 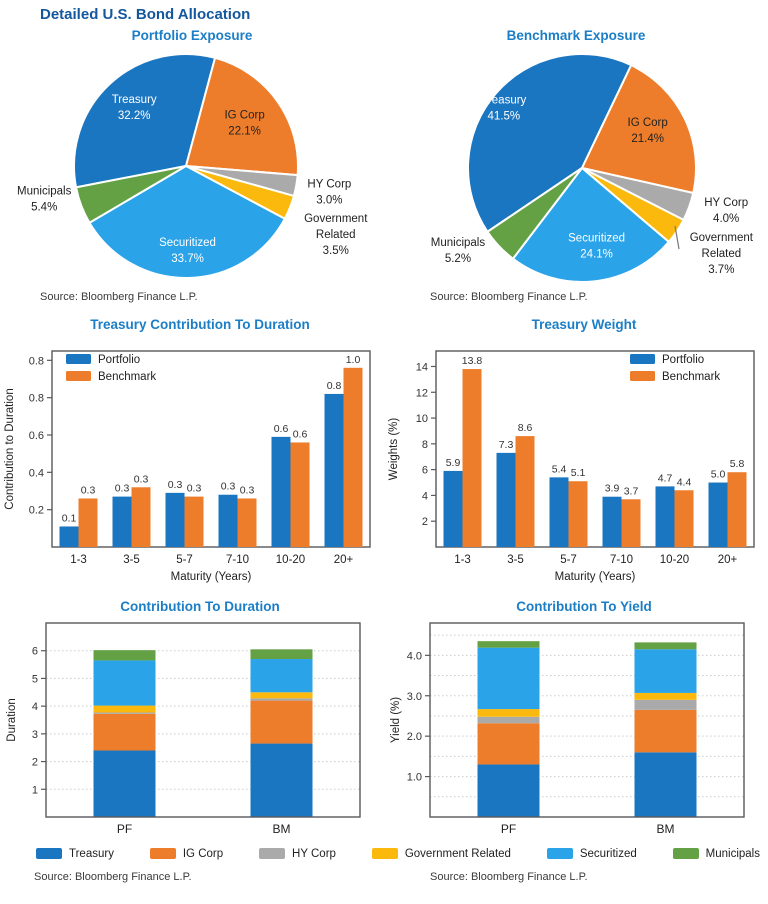 What do you see at coordinates (187, 259) in the screenshot?
I see `pie-label-securitized: 33.7%` at bounding box center [187, 259].